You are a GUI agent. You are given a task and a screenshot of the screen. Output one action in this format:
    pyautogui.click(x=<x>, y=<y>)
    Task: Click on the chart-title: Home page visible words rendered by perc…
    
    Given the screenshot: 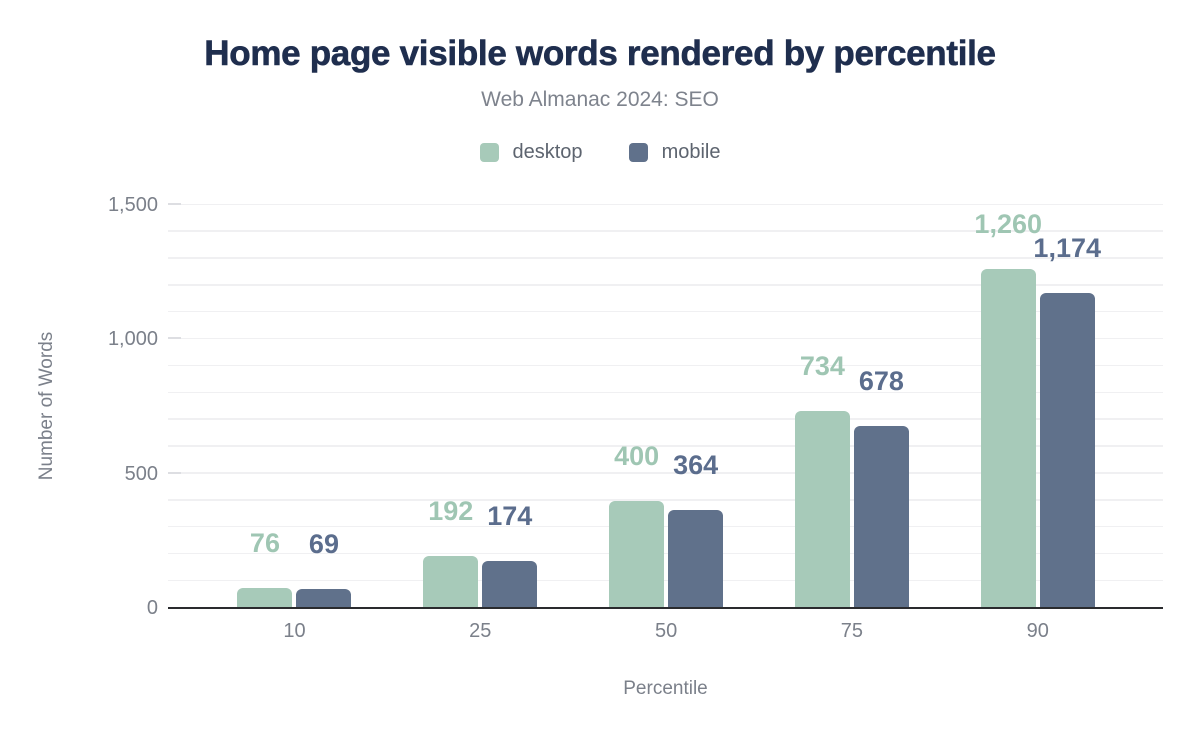 What is the action you would take?
    pyautogui.click(x=600, y=54)
    